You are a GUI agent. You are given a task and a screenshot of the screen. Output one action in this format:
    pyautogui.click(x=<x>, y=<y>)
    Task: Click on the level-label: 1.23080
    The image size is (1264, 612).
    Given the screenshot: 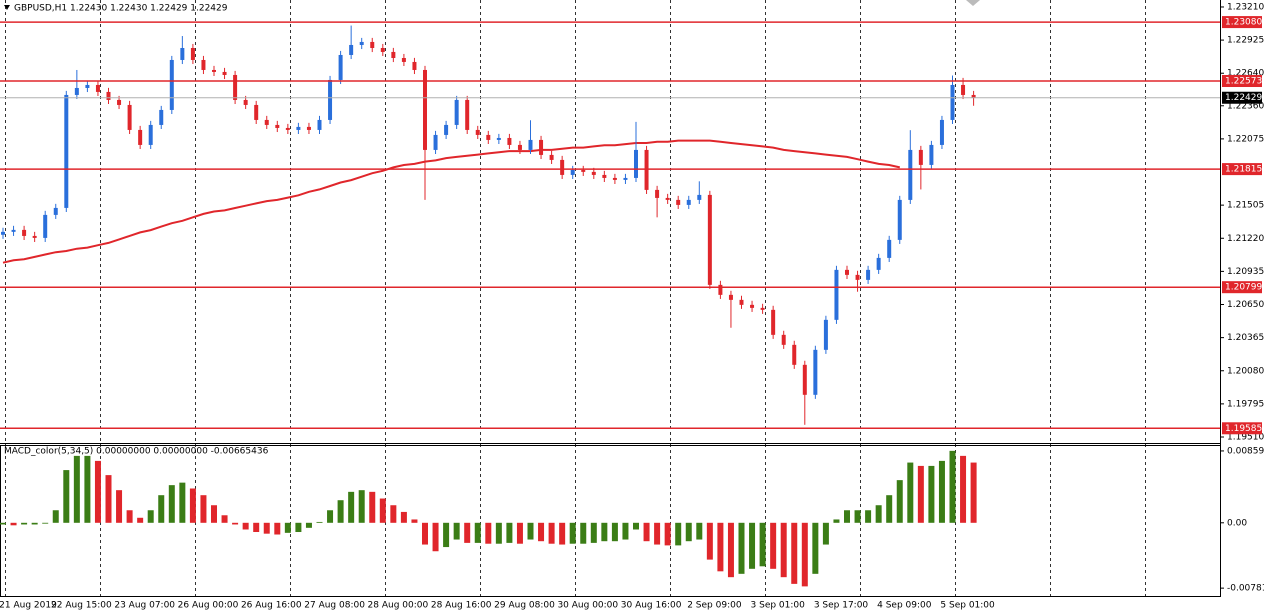 What is the action you would take?
    pyautogui.click(x=1243, y=23)
    